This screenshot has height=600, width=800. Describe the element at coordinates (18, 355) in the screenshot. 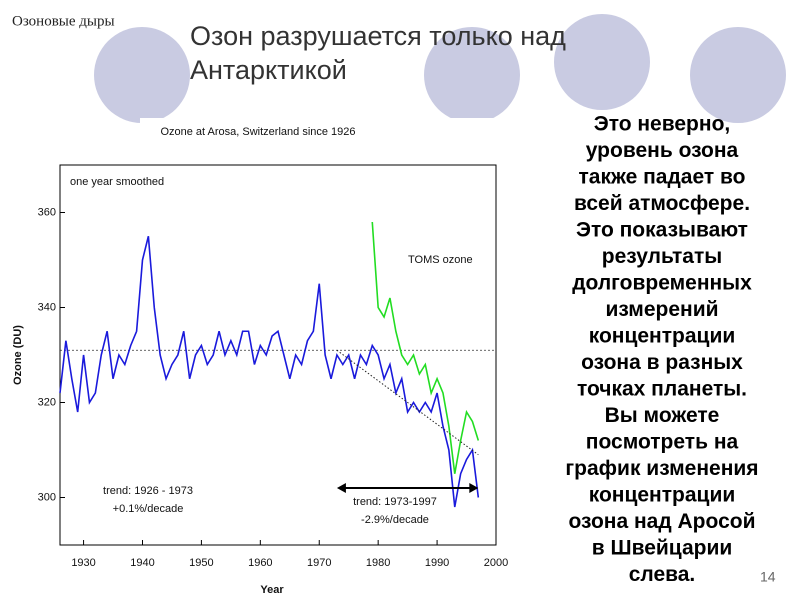

I see `y-label: Ozone (DU)` at that location.